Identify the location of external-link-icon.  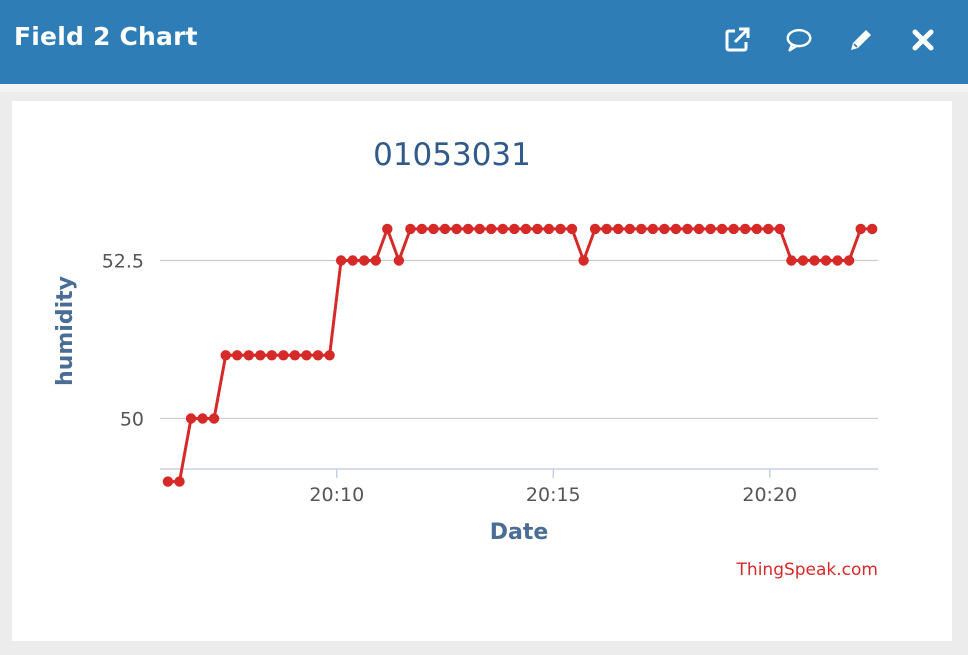
(737, 40).